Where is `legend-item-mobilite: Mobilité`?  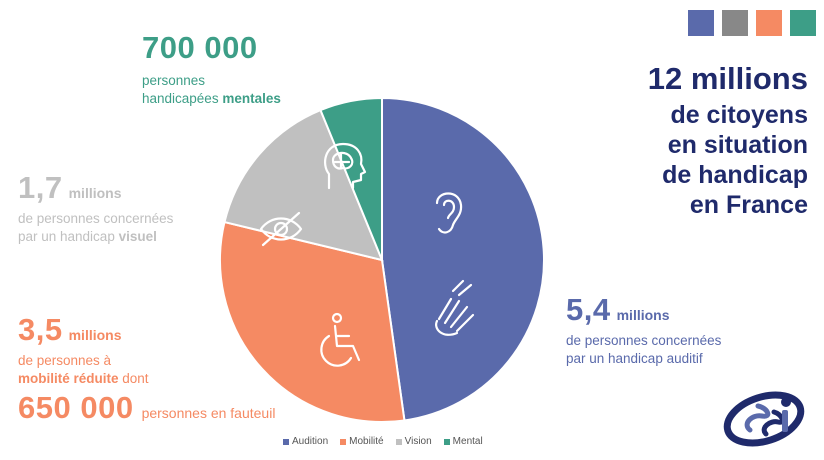
legend-item-mobilite: Mobilité is located at coordinates (362, 441).